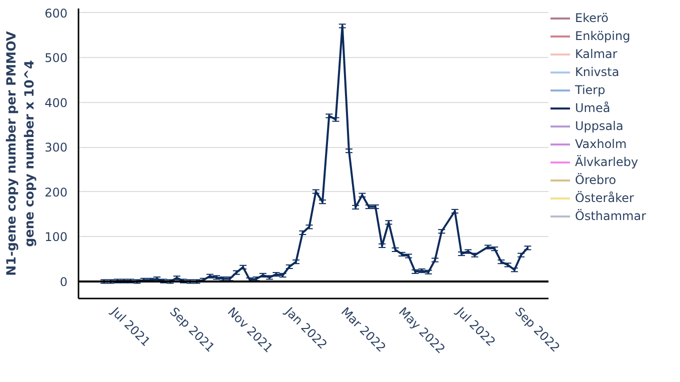 The height and width of the screenshot is (382, 680). I want to click on legend-label: Ekerö, so click(591, 18).